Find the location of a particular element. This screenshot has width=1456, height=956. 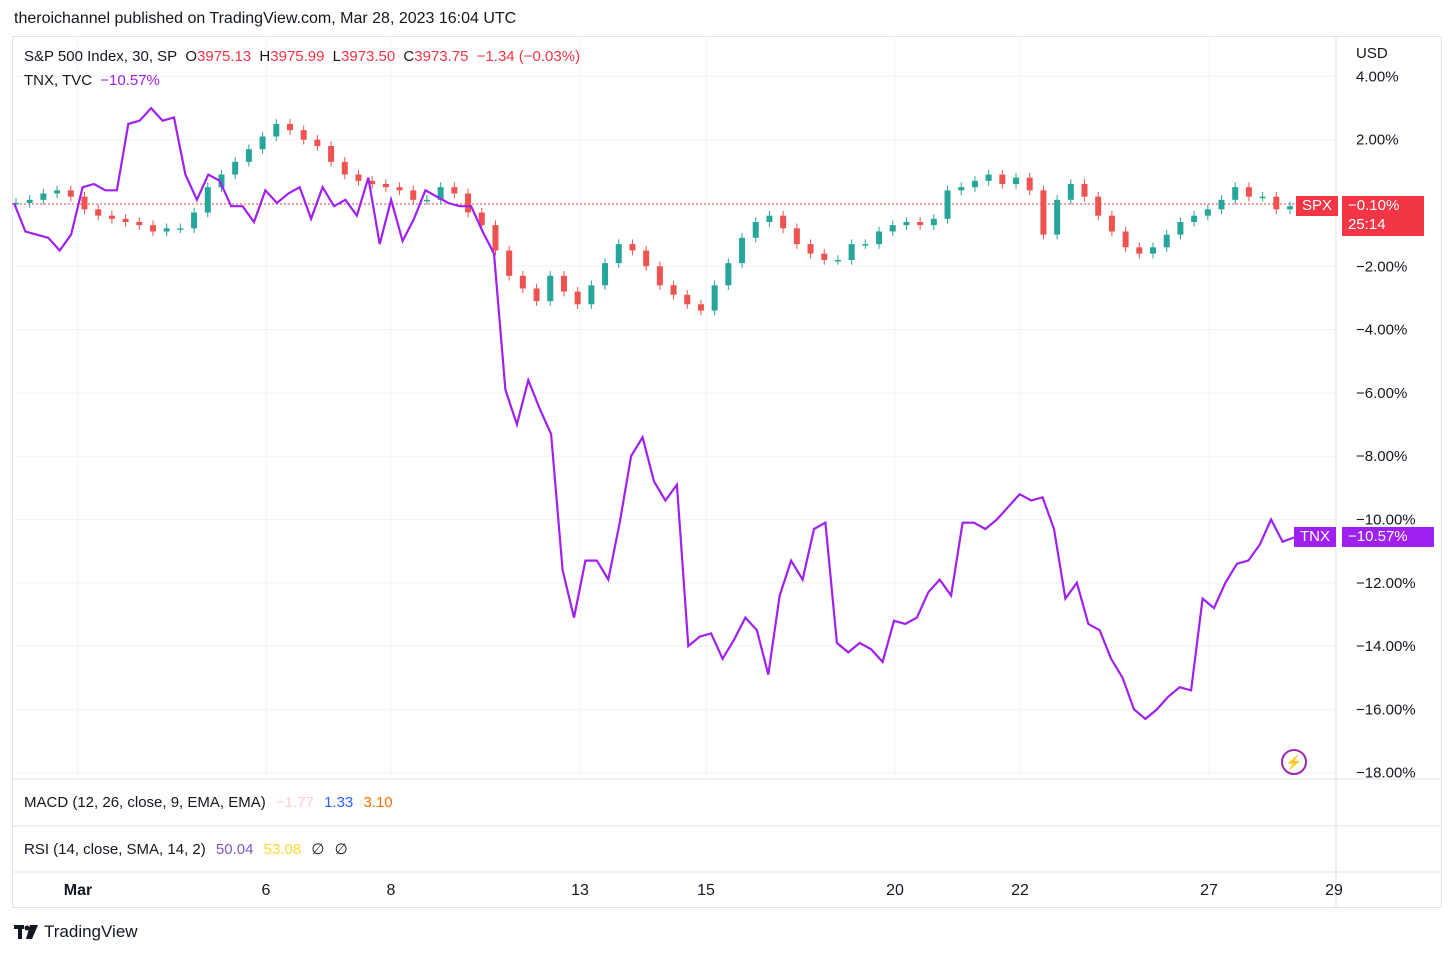

y-tick-label: 4.00% is located at coordinates (1377, 76).